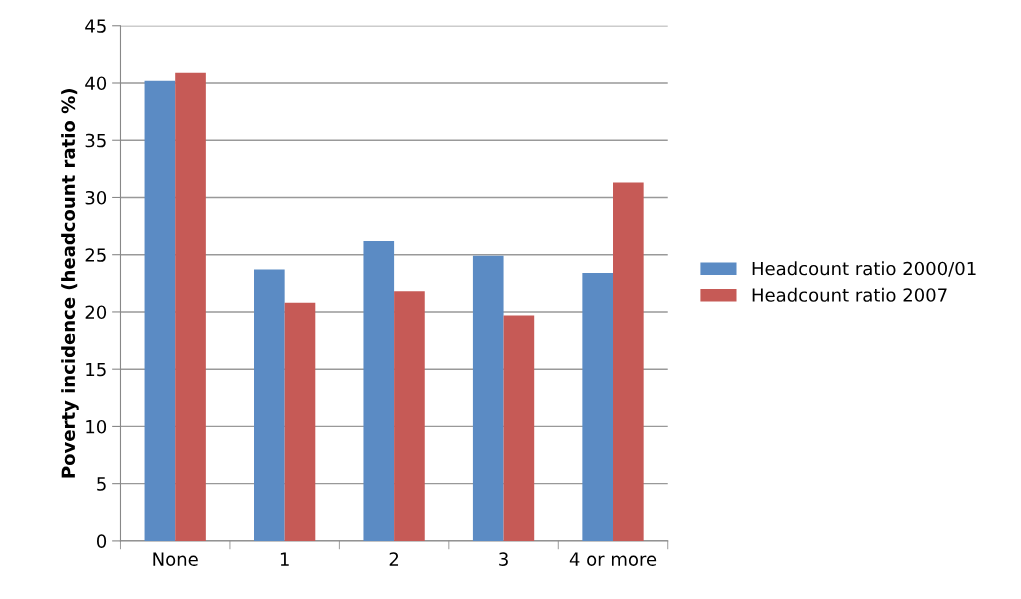 The width and height of the screenshot is (1021, 599). What do you see at coordinates (849, 294) in the screenshot?
I see `legend-label: Headcount ratio 2007` at bounding box center [849, 294].